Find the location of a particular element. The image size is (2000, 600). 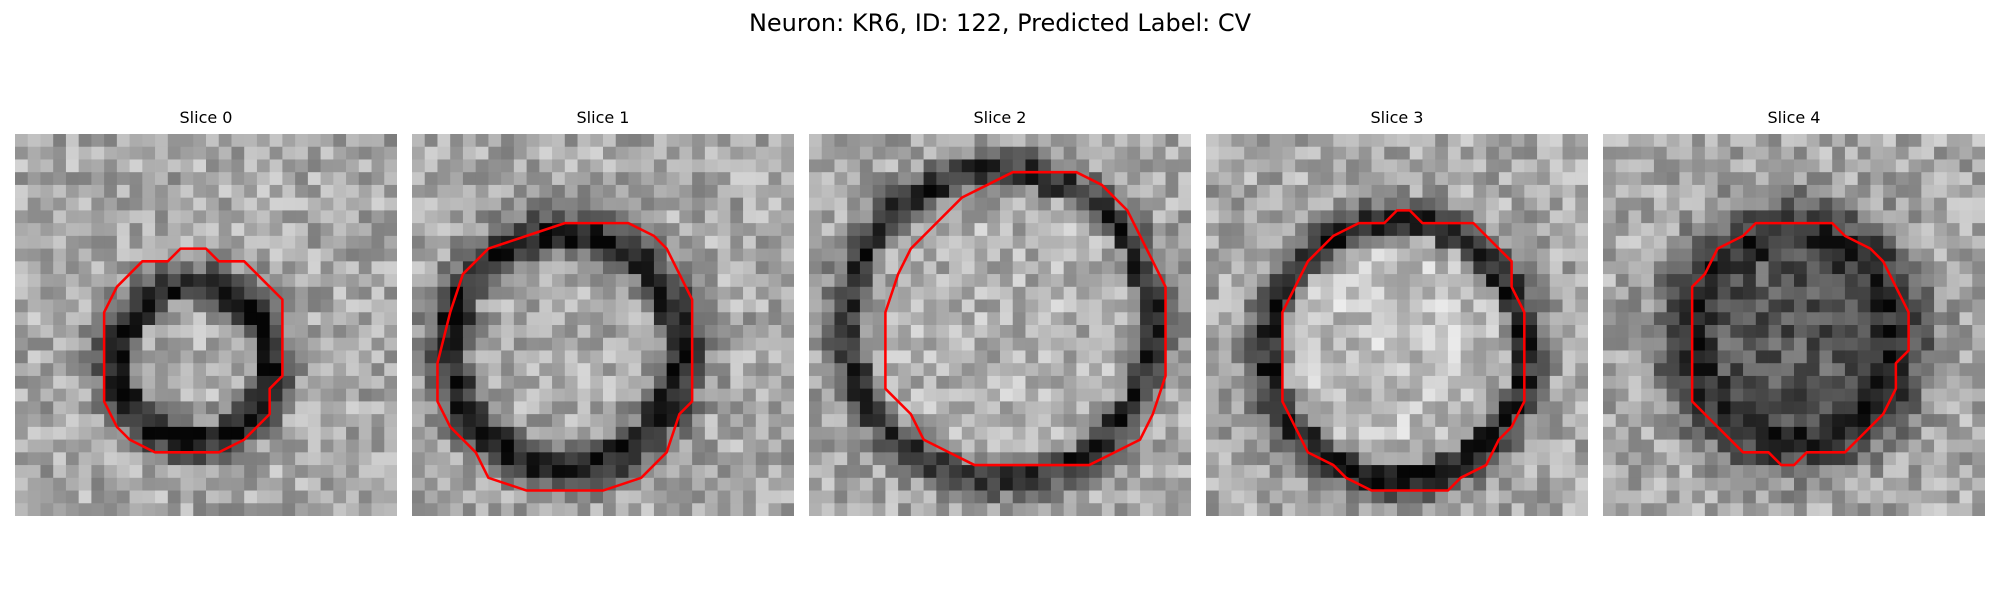

slice-title-0: Slice 0 is located at coordinates (206, 117).